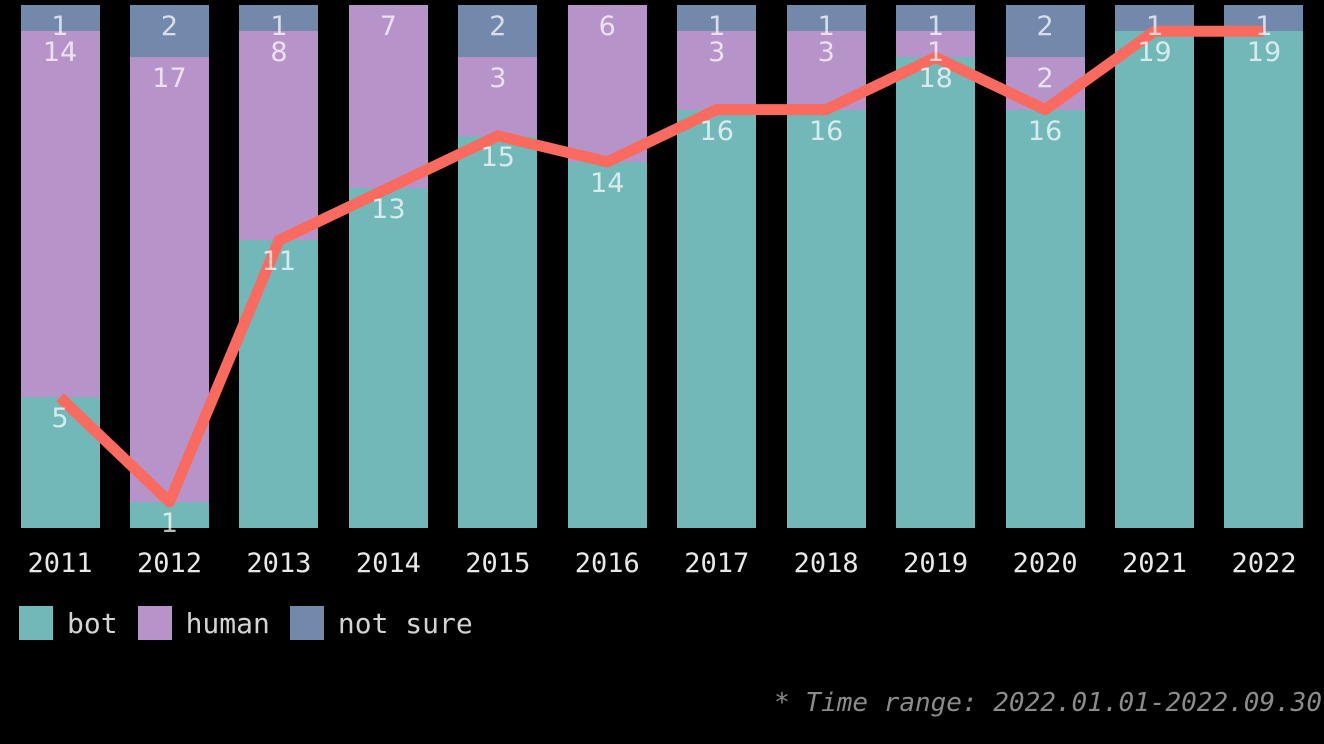 Image resolution: width=1324 pixels, height=744 pixels. I want to click on x-tick-2011: 2011, so click(60, 563).